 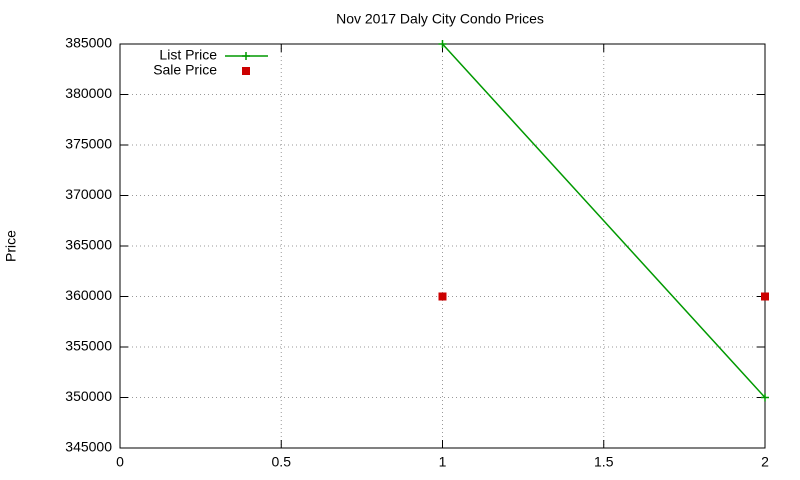 What do you see at coordinates (88, 93) in the screenshot?
I see `y-tick-label: 380000` at bounding box center [88, 93].